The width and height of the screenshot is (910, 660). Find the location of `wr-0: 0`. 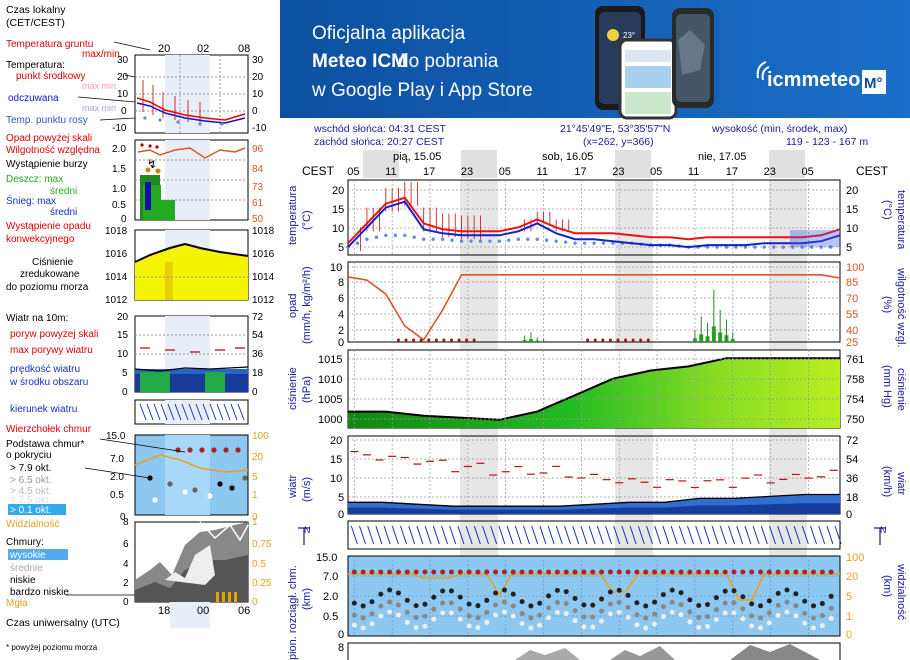

wr-0: 0 is located at coordinates (255, 392).